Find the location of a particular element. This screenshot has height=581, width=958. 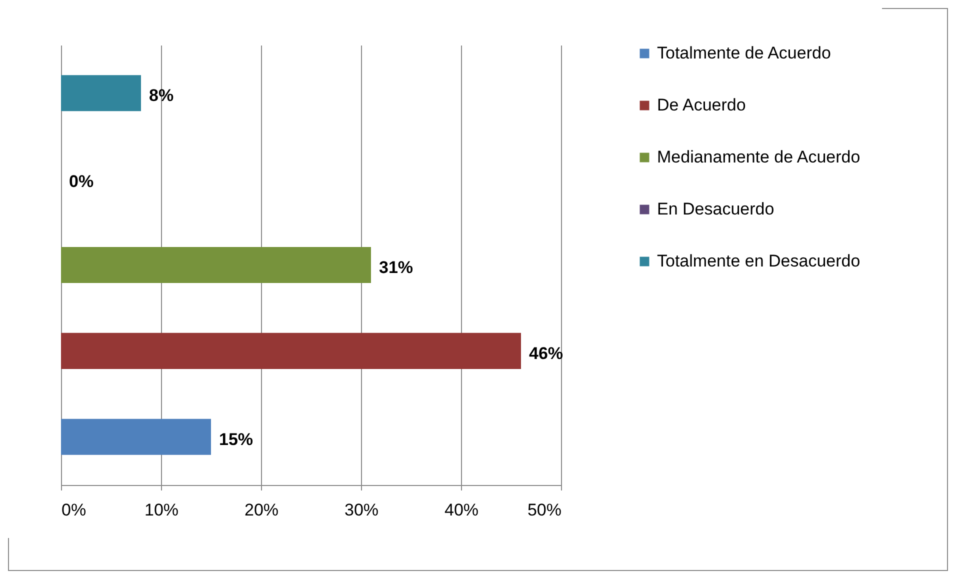

legend-label: Medianamente de Acuerdo is located at coordinates (758, 157).